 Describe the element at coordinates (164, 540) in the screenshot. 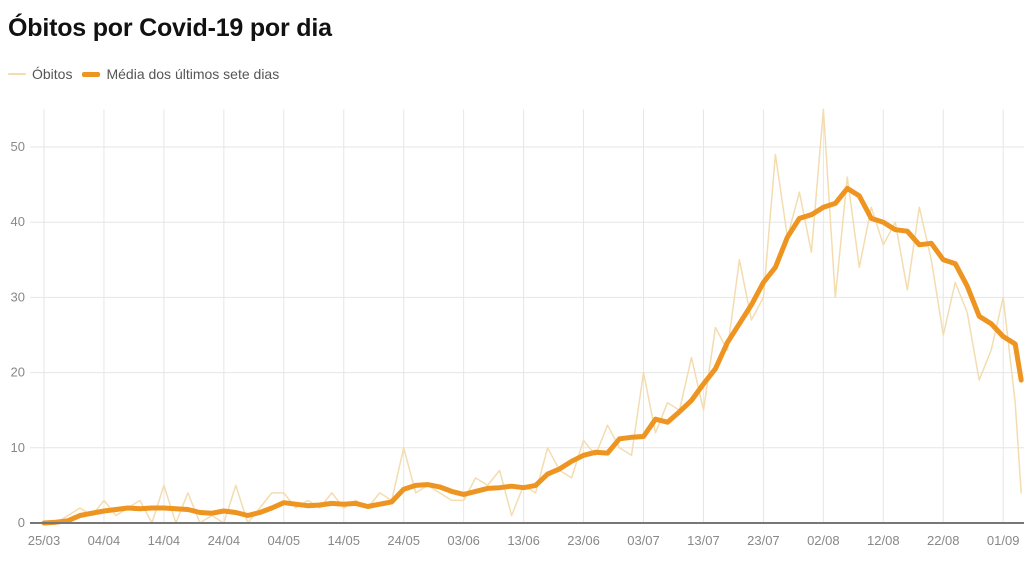

I see `x-tick-label: 14/04` at that location.